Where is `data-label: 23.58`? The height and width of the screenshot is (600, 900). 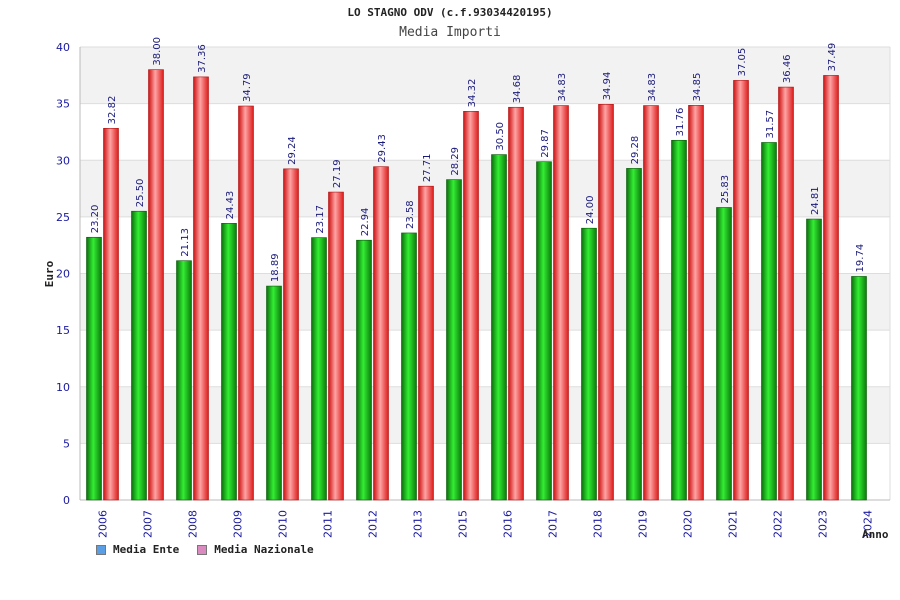 data-label: 23.58 is located at coordinates (410, 214).